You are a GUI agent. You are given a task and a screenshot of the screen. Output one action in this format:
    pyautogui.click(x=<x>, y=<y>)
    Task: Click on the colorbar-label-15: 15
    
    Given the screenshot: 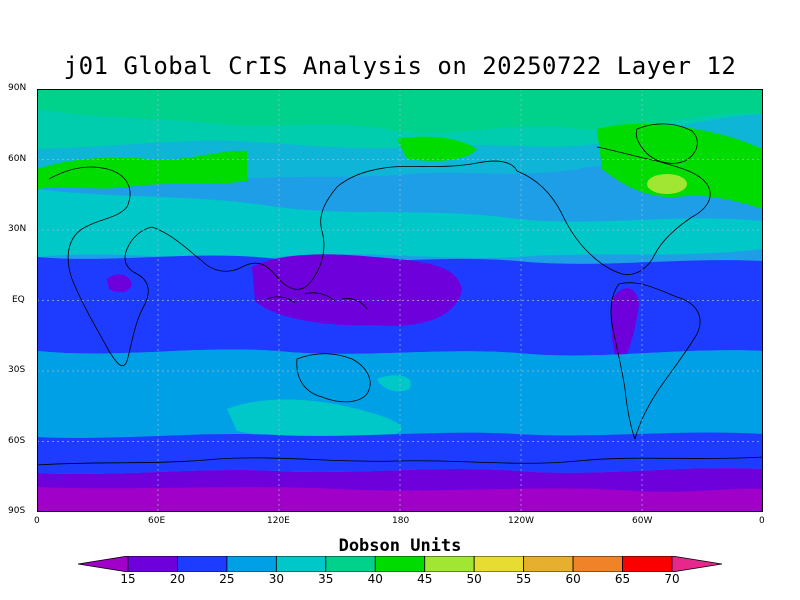 What is the action you would take?
    pyautogui.click(x=128, y=579)
    